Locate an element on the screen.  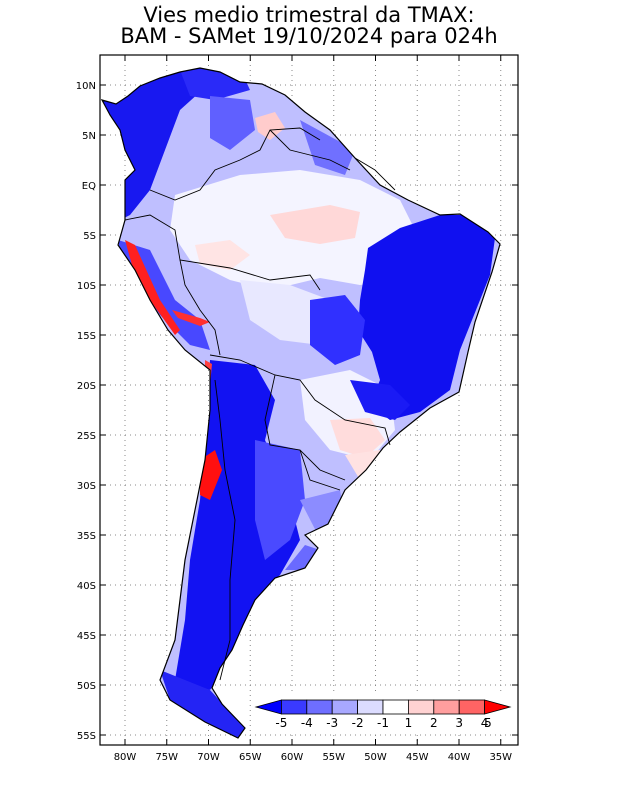
lon-label: 60W is located at coordinates (292, 757).